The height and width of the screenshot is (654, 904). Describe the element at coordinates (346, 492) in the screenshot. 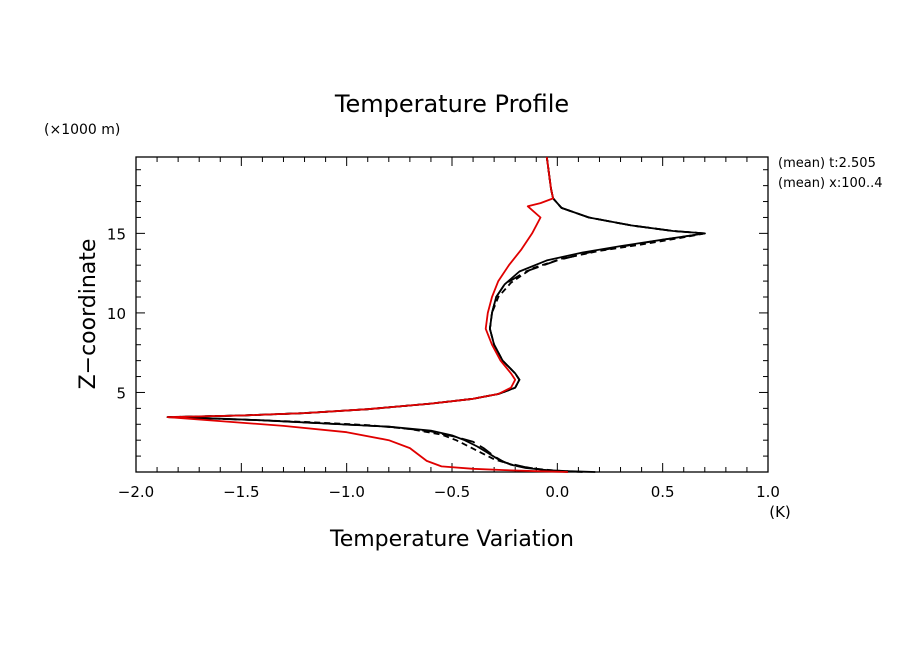

I see `x-tick-label: −1.0` at that location.